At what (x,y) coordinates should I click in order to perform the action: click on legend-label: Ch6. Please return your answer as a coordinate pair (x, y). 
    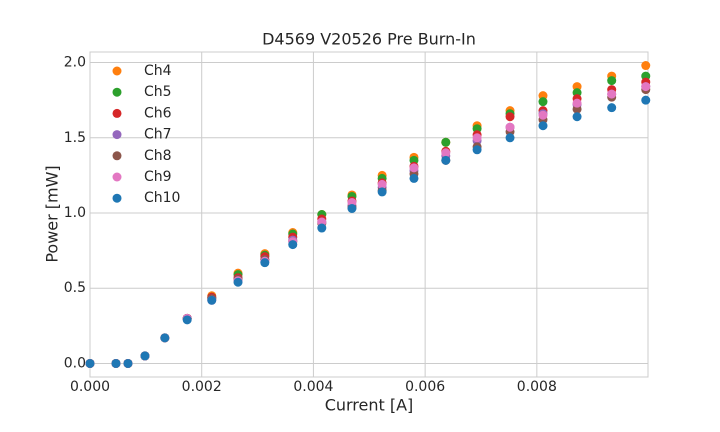
    Looking at the image, I should click on (158, 113).